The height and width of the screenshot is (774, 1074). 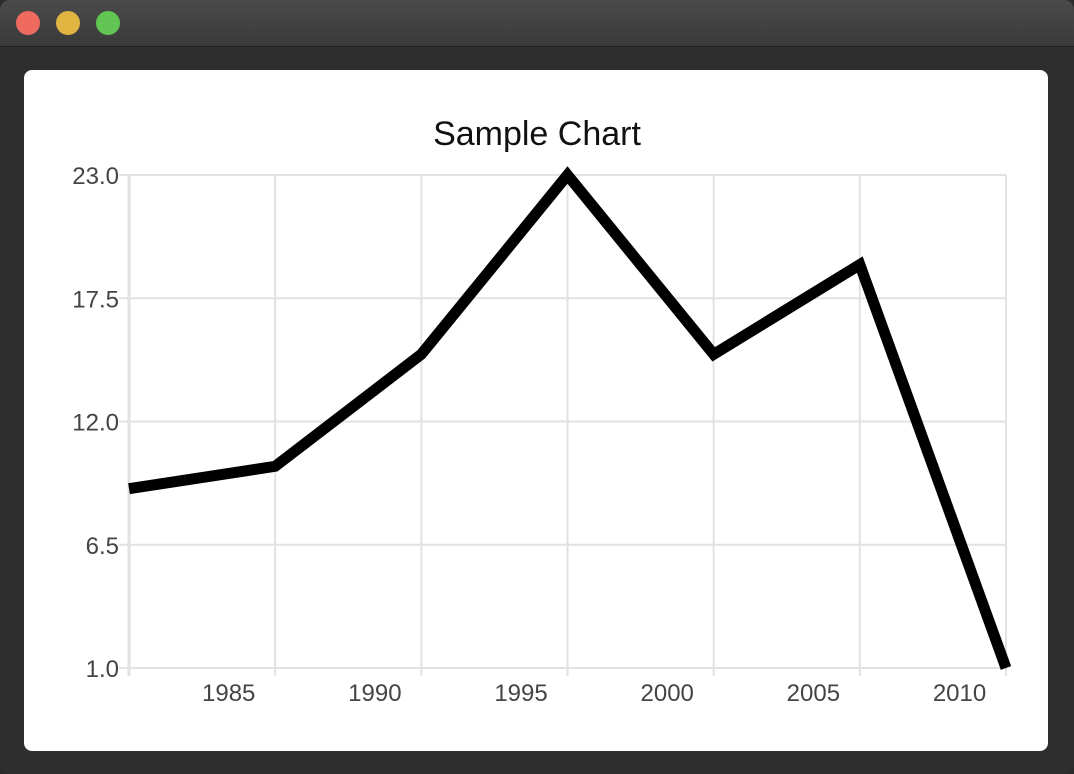 I want to click on minimize-window-button, so click(x=68, y=23).